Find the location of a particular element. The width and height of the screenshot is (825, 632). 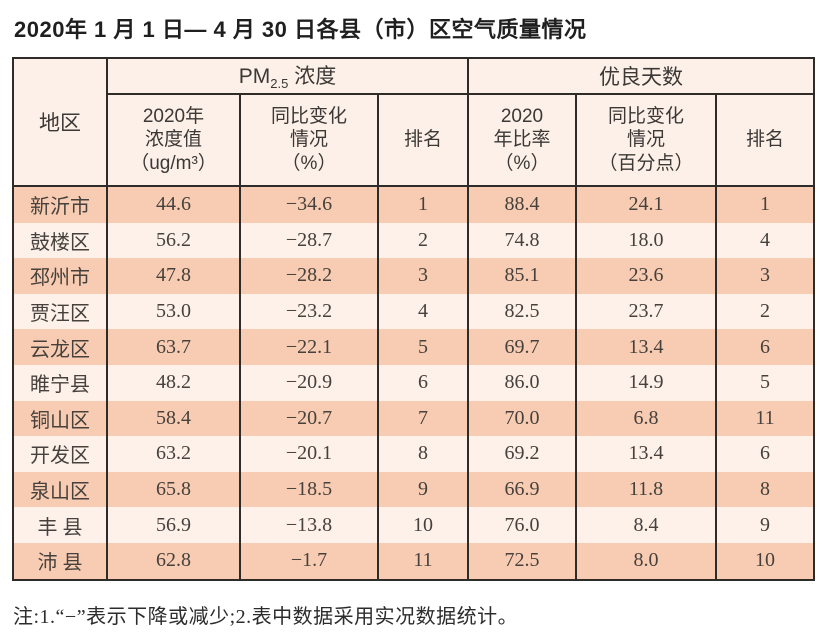

cell-pm-change: −22.1 is located at coordinates (309, 347).